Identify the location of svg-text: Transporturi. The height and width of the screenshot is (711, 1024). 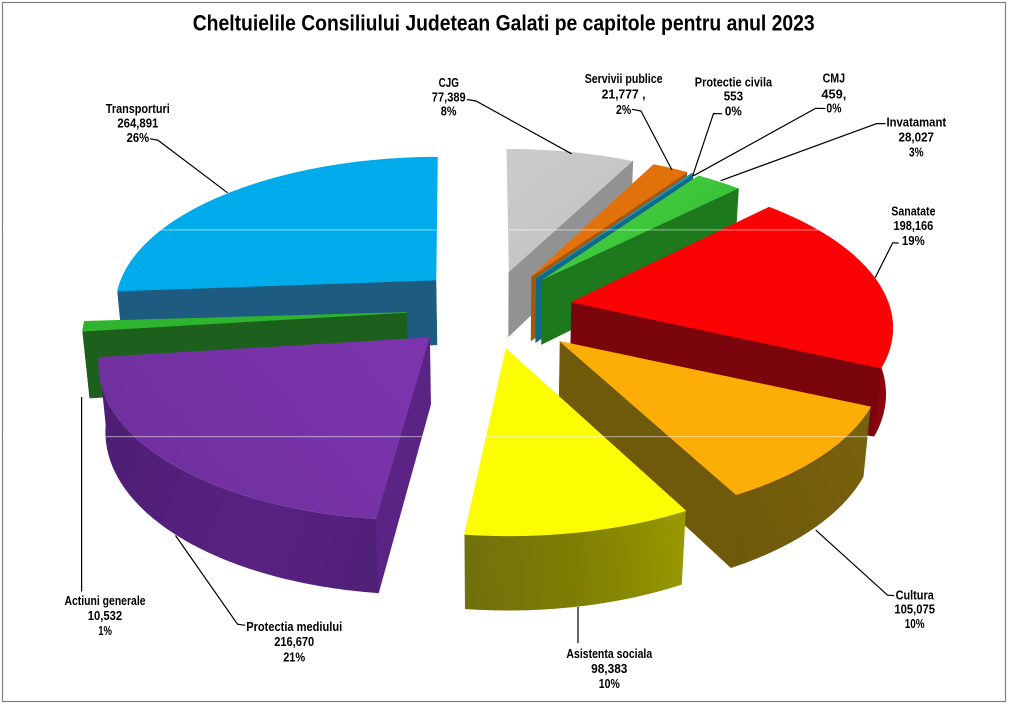
(138, 108).